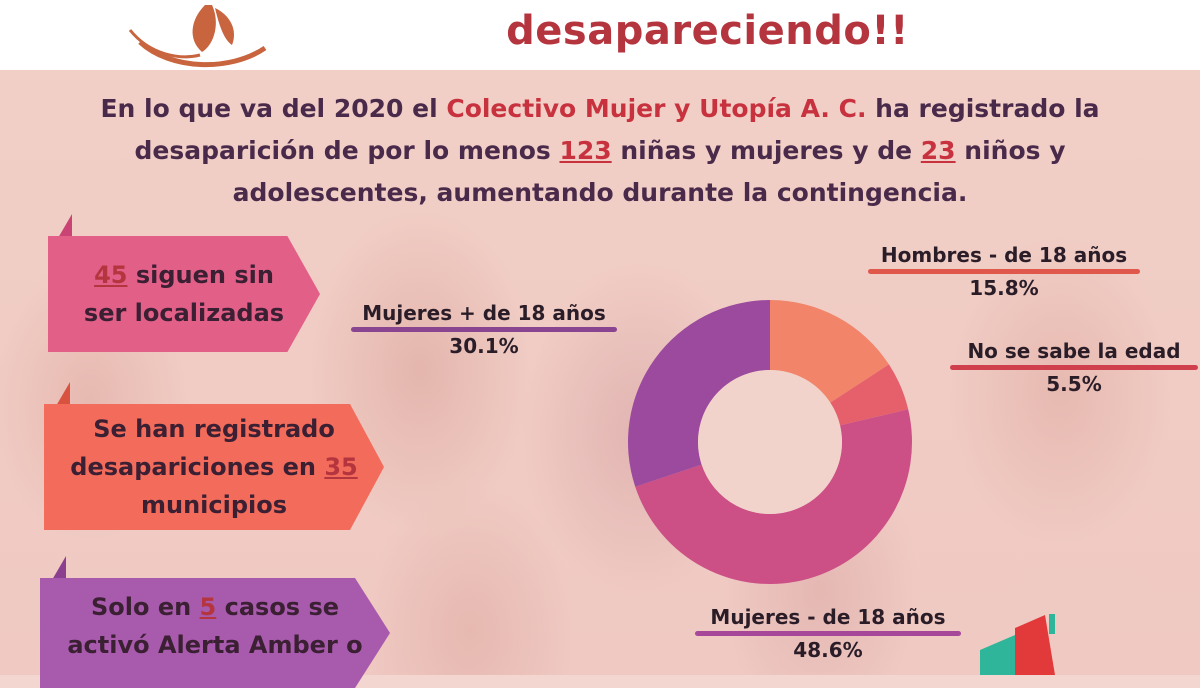  Describe the element at coordinates (484, 313) in the screenshot. I see `slice-label: Mujeres + de 18 años` at that location.